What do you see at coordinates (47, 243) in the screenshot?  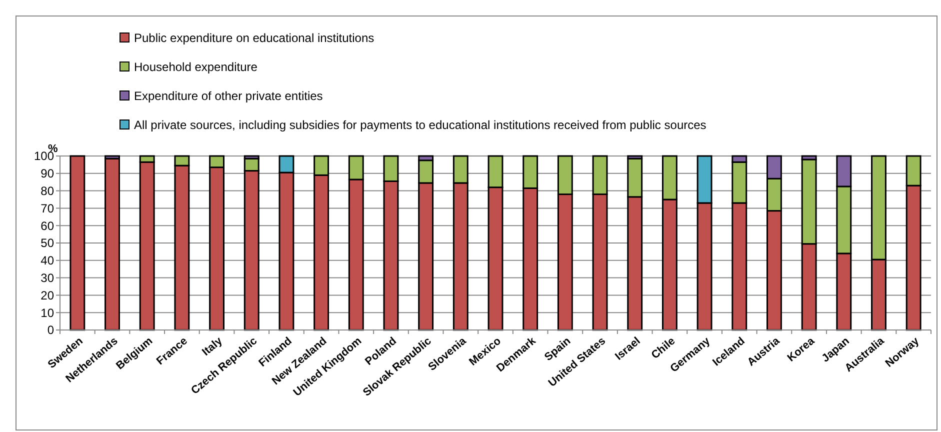 I see `y-tick-label: 50` at bounding box center [47, 243].